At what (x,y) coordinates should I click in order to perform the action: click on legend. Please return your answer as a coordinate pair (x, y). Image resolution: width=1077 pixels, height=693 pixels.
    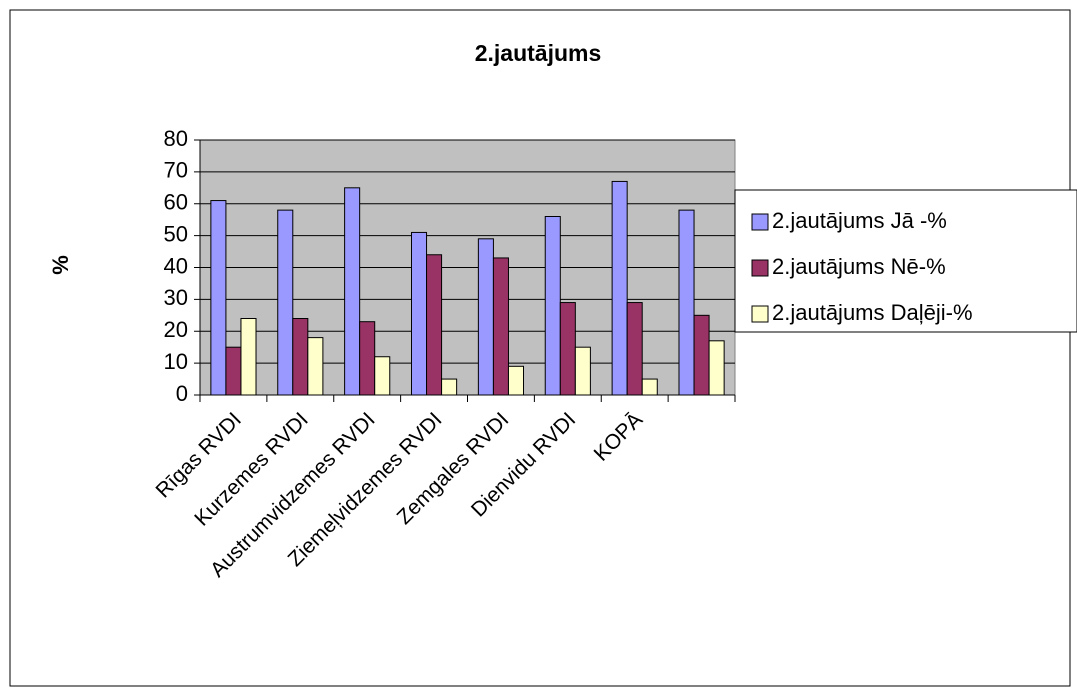
    Looking at the image, I should click on (905, 261).